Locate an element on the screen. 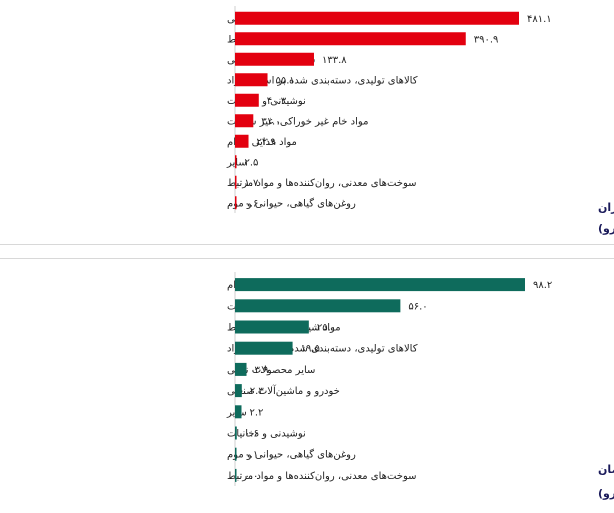 This screenshot has width=614, height=513. value-label: ۱۹.۵ is located at coordinates (310, 349).